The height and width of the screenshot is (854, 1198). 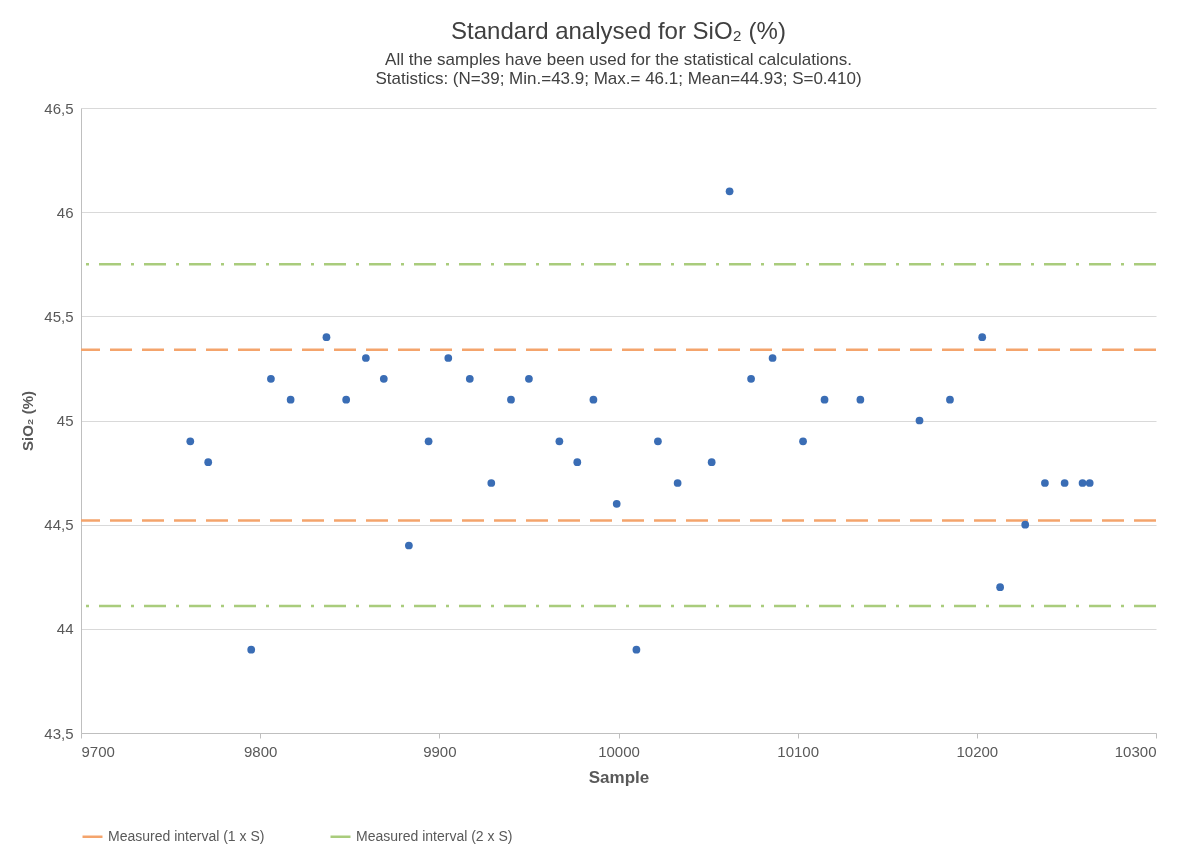 I want to click on x-axis-title: Sample, so click(x=619, y=777).